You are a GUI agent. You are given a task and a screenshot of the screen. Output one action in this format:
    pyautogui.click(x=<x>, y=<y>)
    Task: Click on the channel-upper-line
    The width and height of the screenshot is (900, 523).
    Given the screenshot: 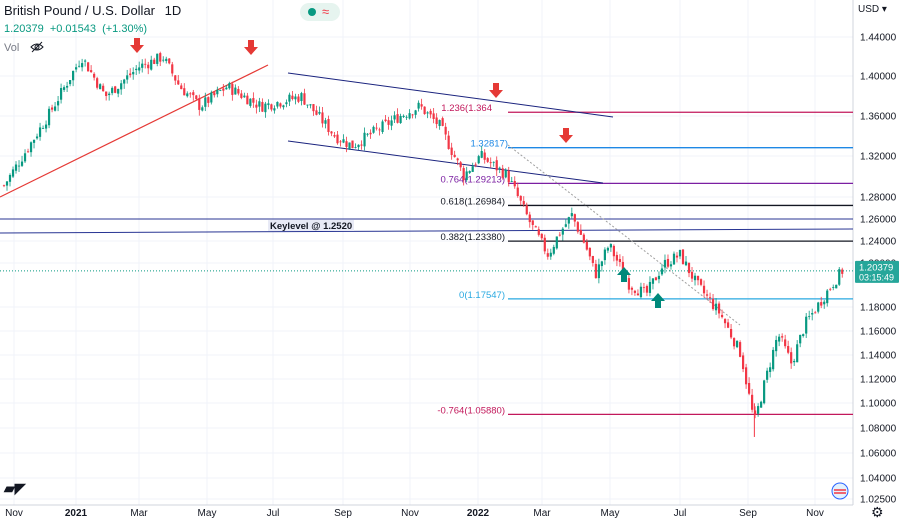 What is the action you would take?
    pyautogui.click(x=450, y=95)
    